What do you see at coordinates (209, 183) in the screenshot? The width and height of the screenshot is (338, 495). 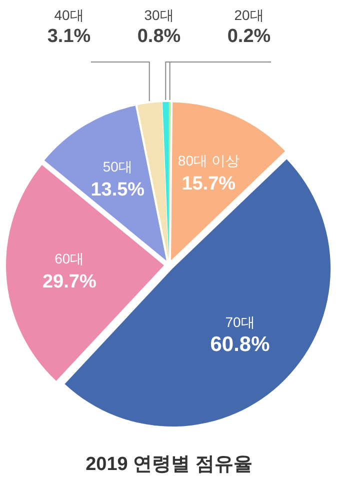 I see `data-label: 15.7%` at bounding box center [209, 183].